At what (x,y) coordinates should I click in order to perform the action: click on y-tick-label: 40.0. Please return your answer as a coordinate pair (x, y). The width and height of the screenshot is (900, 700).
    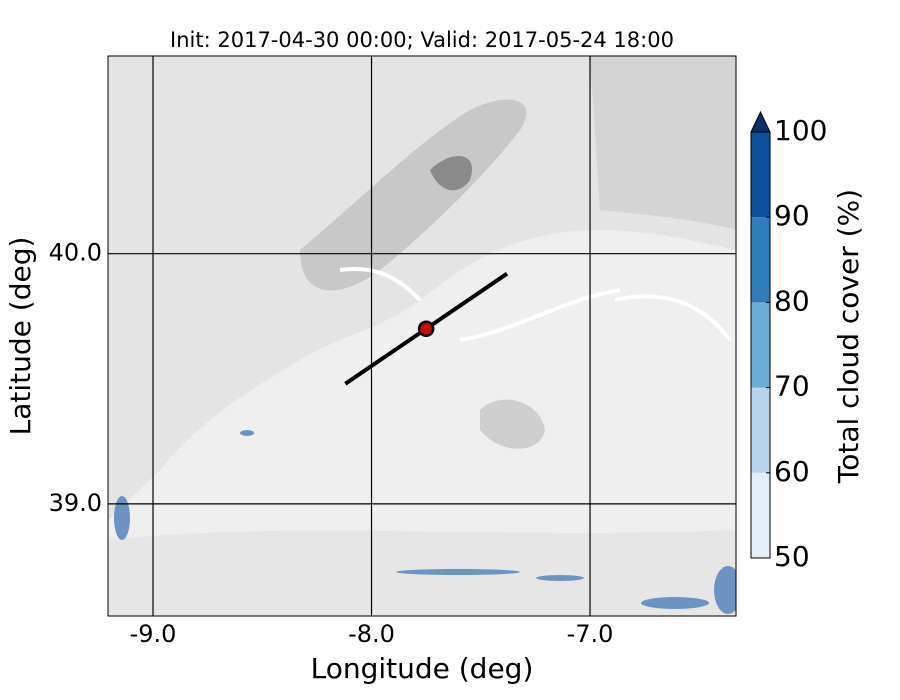
    Looking at the image, I should click on (75, 253).